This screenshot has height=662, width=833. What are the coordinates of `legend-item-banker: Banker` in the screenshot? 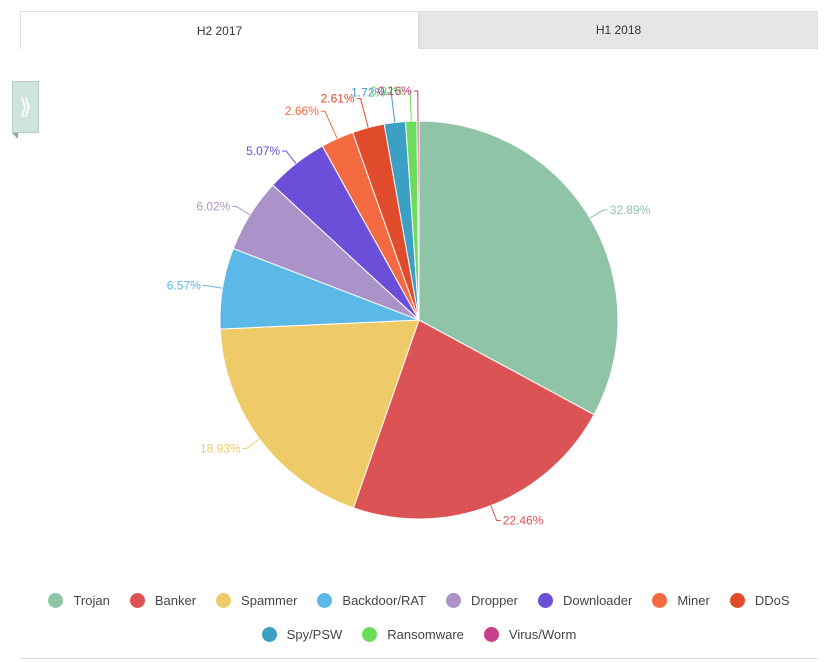 It's located at (163, 600).